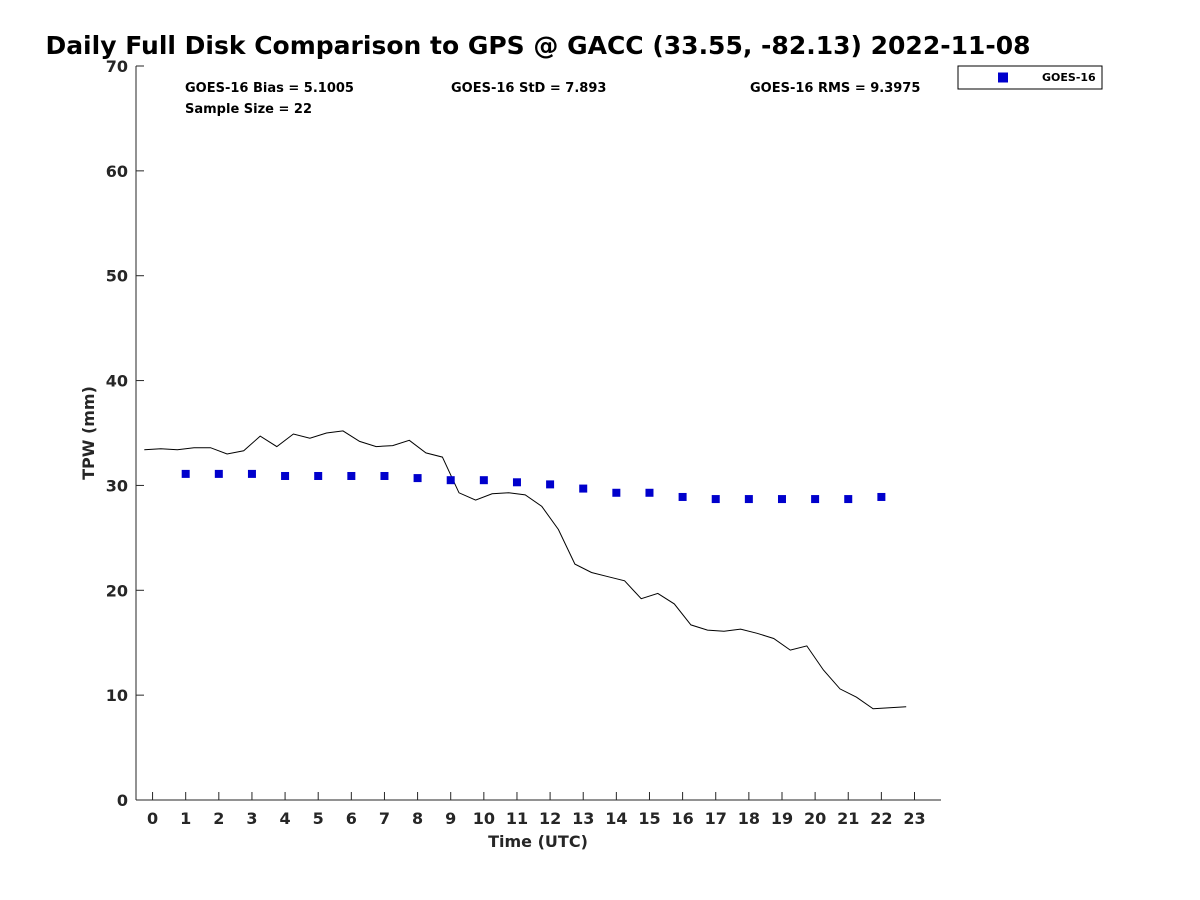 The image size is (1200, 900). Describe the element at coordinates (248, 109) in the screenshot. I see `stat-sample-size: Sample Size = 22` at that location.